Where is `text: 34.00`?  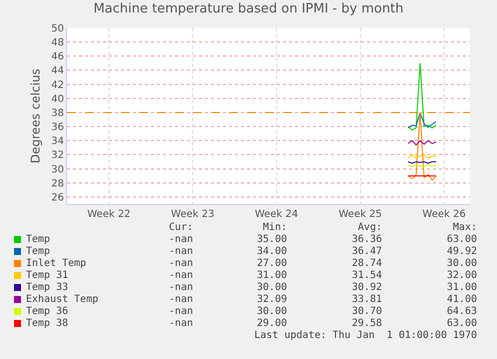 text: 34.00 is located at coordinates (271, 252).